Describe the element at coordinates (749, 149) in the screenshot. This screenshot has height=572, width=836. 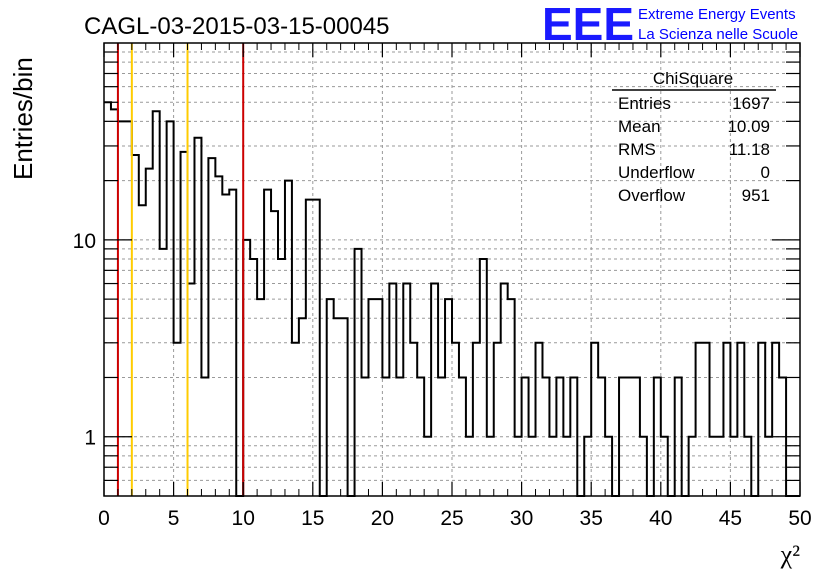
I see `stats-value-rms: 11.18` at that location.